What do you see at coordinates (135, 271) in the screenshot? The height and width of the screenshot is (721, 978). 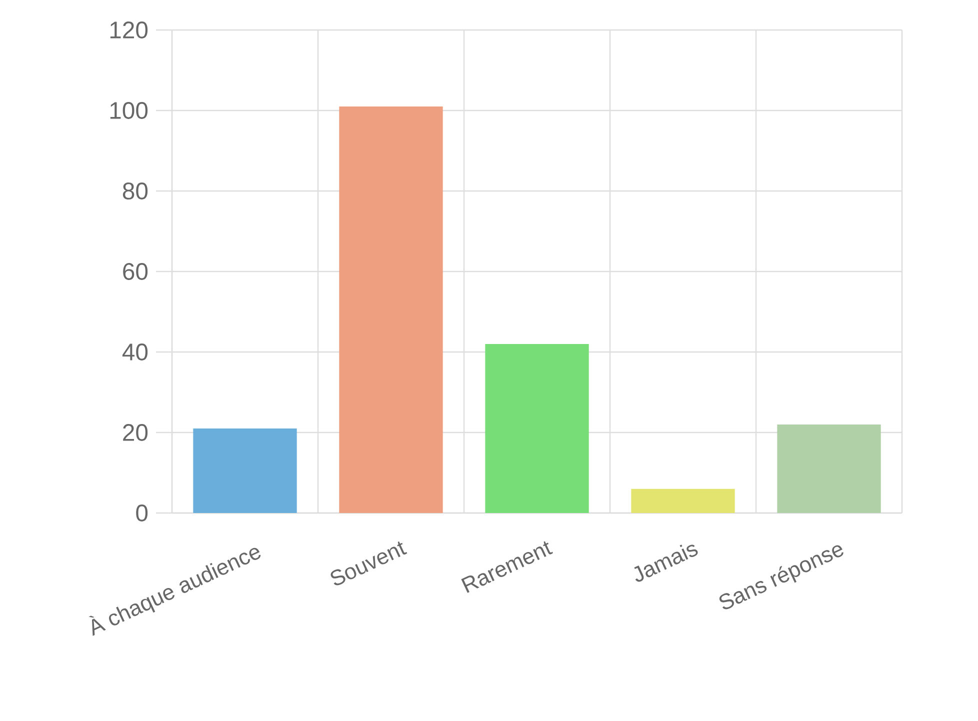 I see `y-tick-label: 60` at bounding box center [135, 271].